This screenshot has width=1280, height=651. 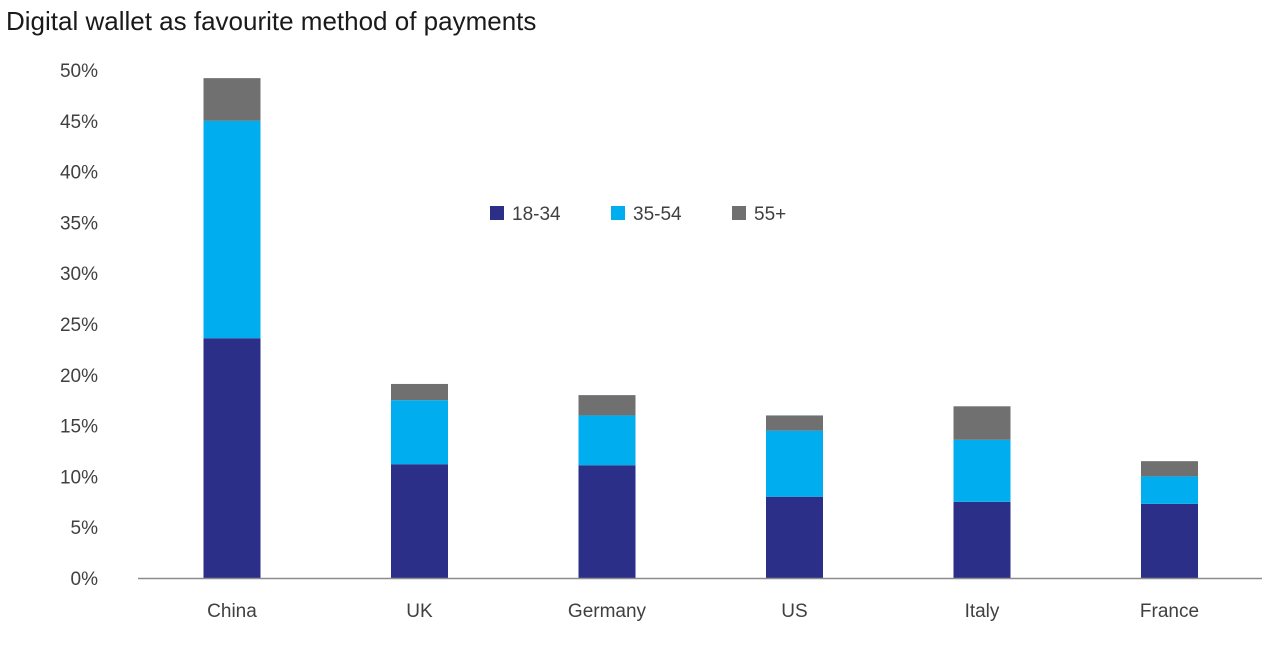 I want to click on y-tick-label: 10%, so click(x=79, y=477).